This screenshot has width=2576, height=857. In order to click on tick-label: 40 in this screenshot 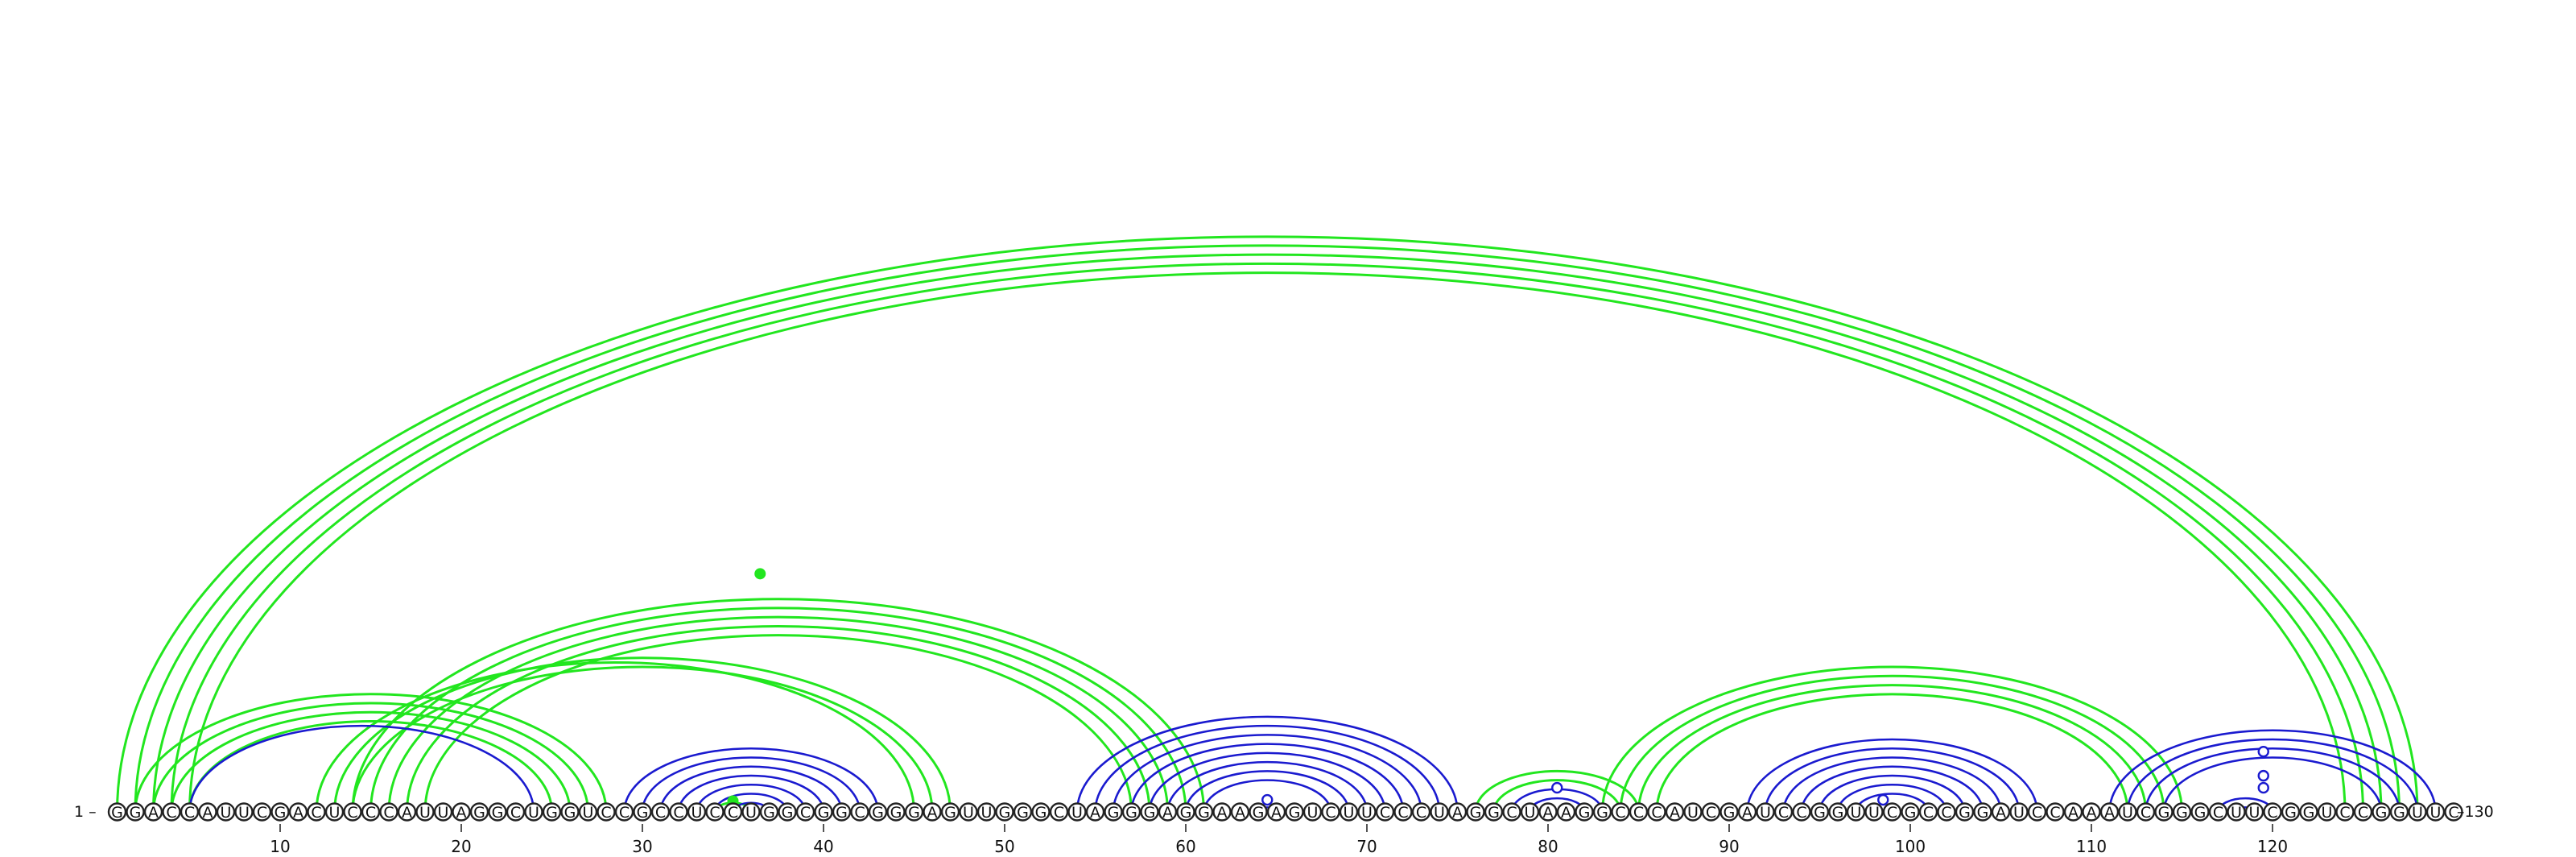, I will do `click(823, 846)`.